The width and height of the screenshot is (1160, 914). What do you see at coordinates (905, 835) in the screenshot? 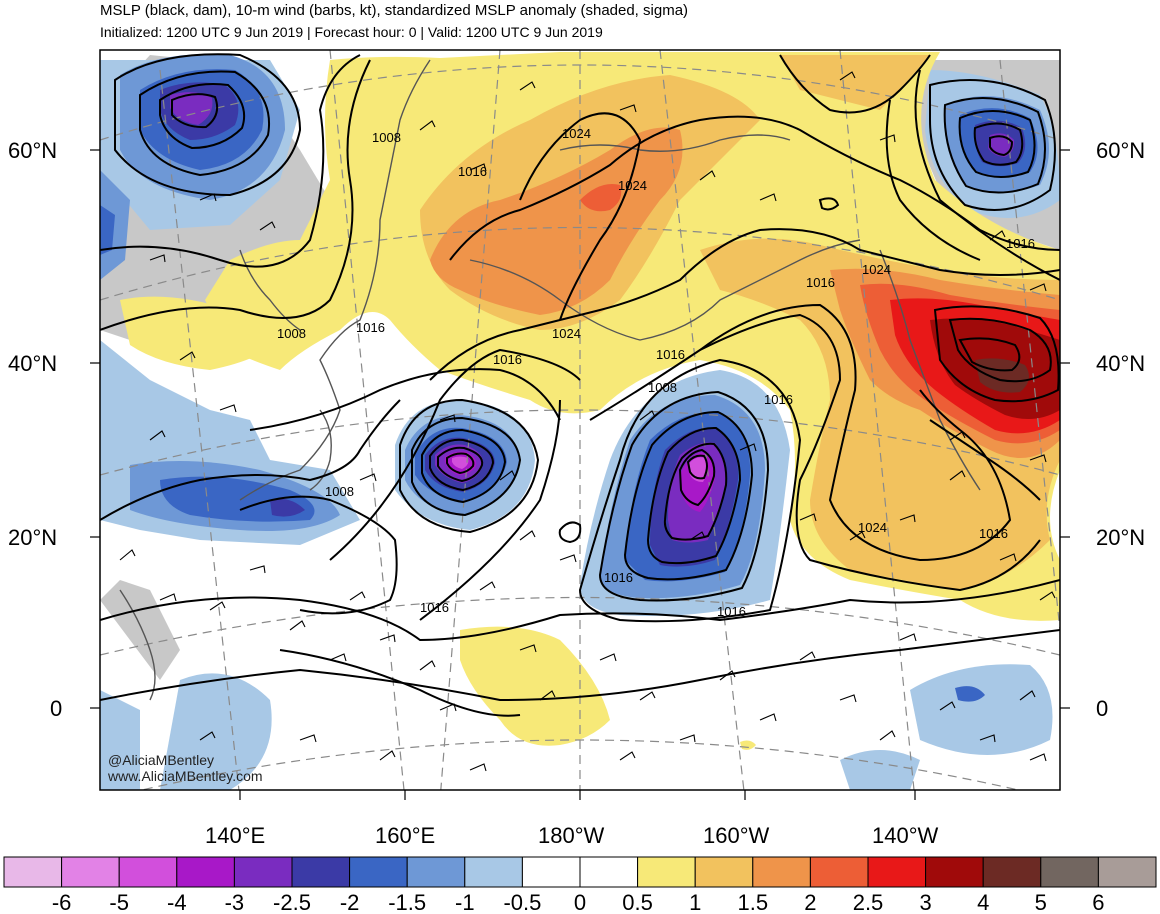
I see `lon-label: 140°W` at bounding box center [905, 835].